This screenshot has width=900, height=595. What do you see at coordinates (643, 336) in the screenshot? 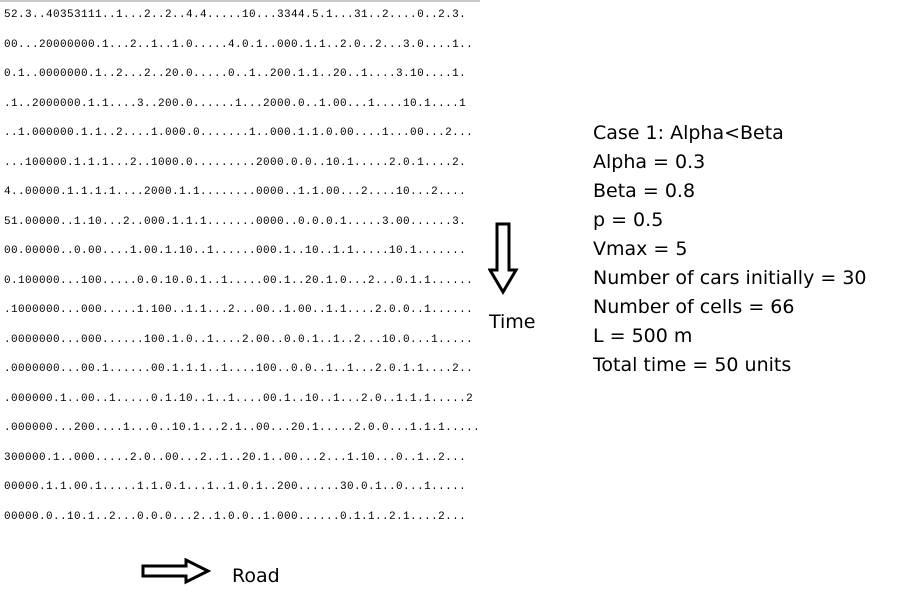
I see `parameter: L = 500 m` at bounding box center [643, 336].